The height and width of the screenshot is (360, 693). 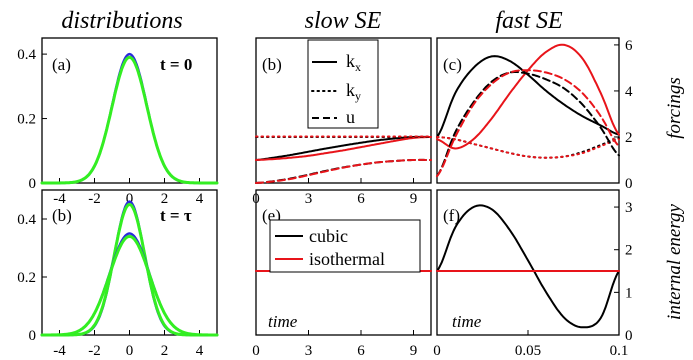 I want to click on xtick-label-a-3: 2, so click(x=165, y=199).